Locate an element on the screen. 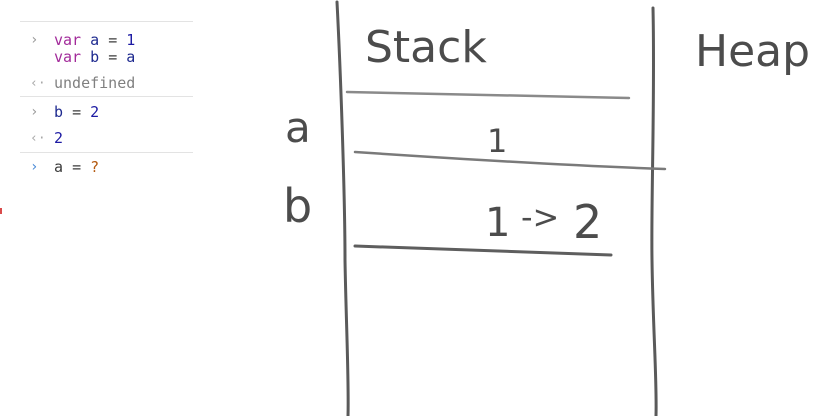 This screenshot has width=834, height=416. console-entry-input: › var a = 1 var b = a is located at coordinates (112, 50).